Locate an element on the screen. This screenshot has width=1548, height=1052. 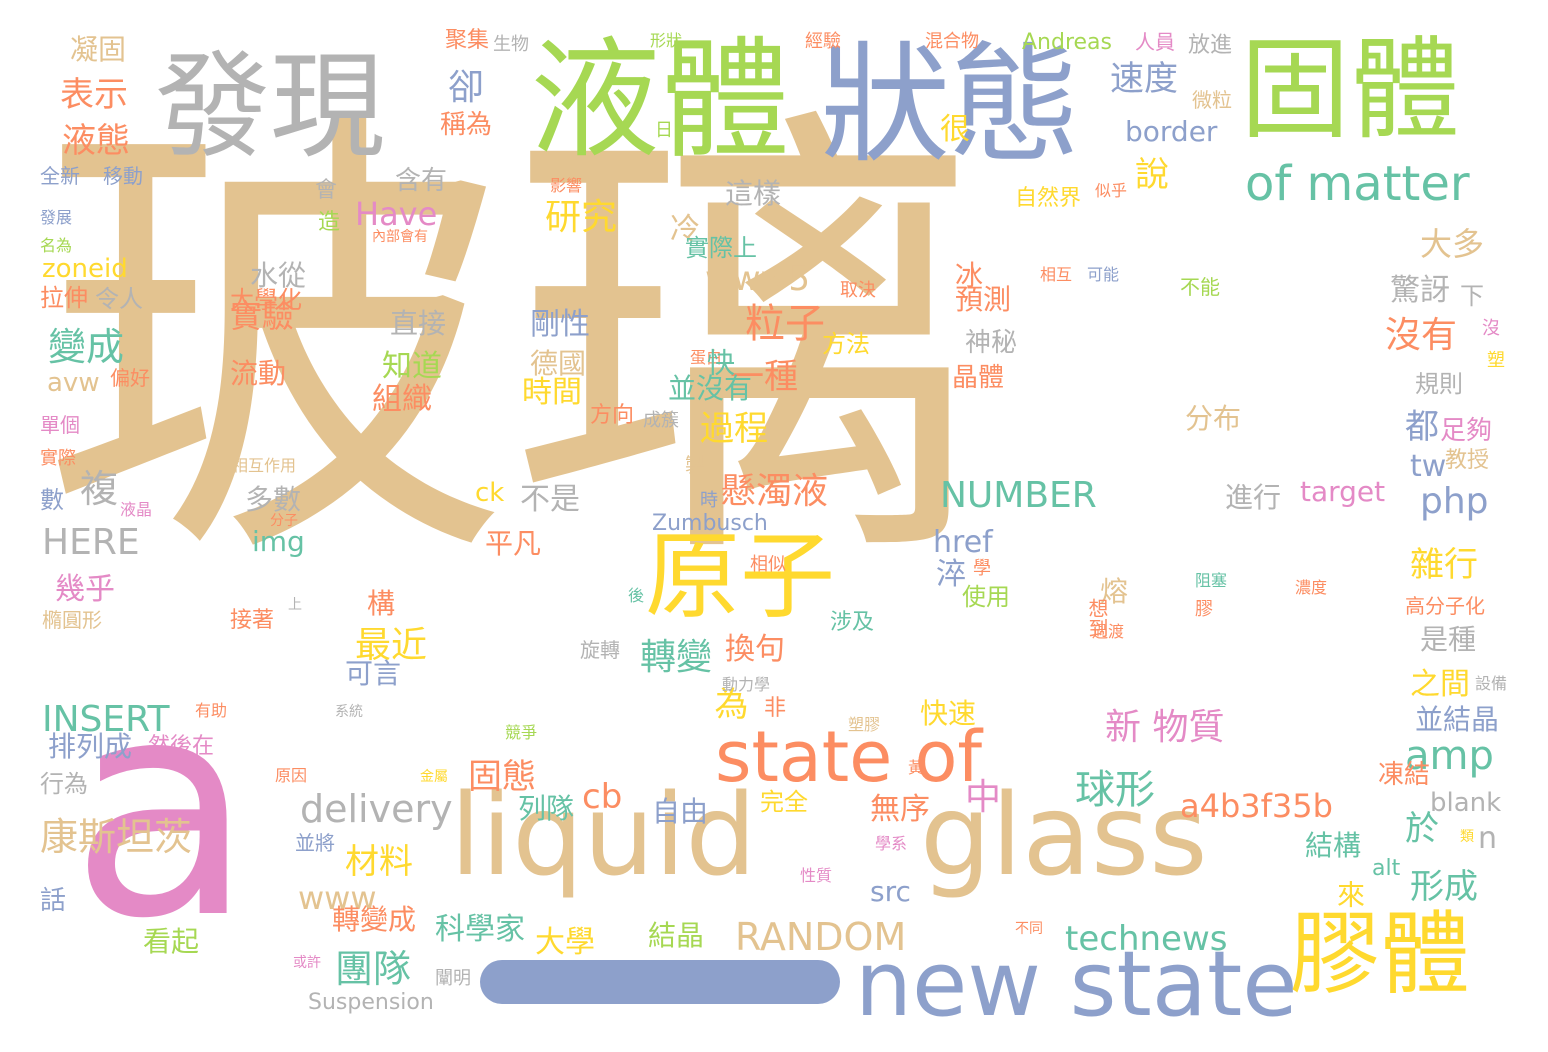
word-number-37: NUMBER is located at coordinates (1018, 495).